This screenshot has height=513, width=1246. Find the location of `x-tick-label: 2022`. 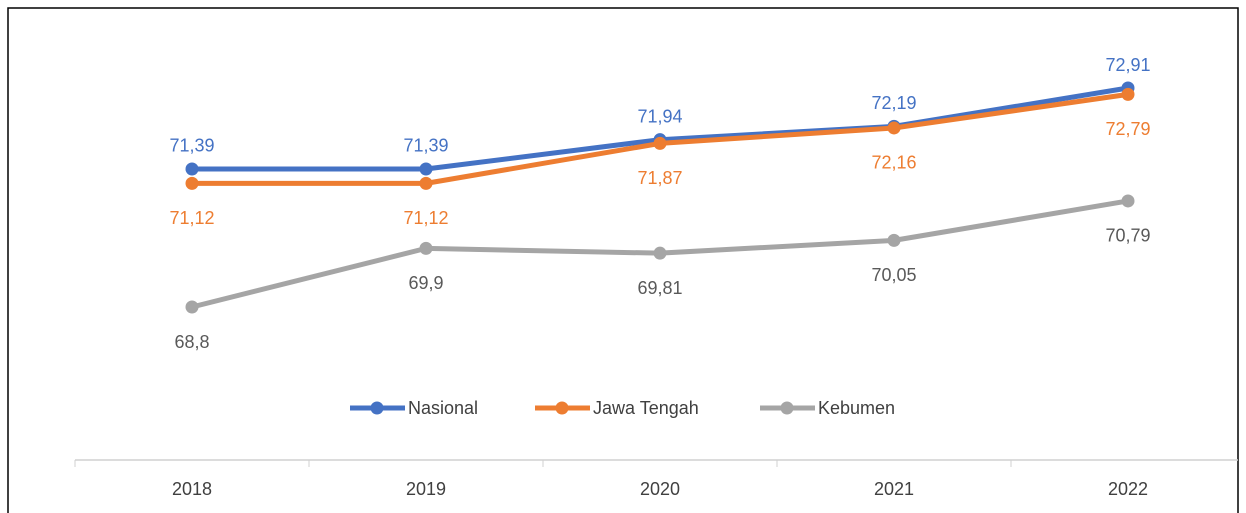

x-tick-label: 2022 is located at coordinates (1128, 489).